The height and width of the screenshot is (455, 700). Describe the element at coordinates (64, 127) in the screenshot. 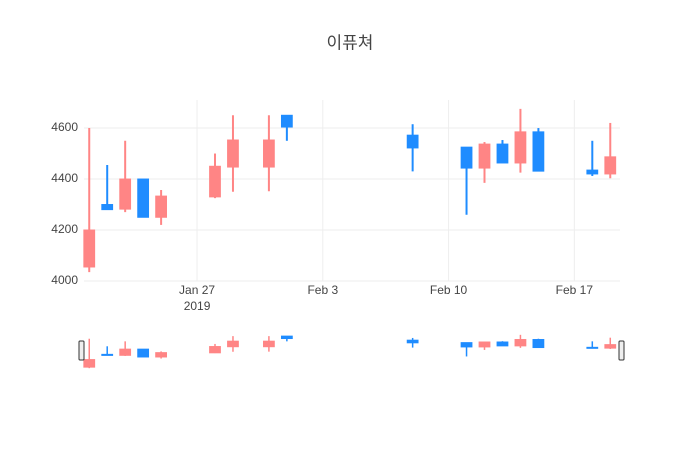

I see `y-tick-label: 4600` at that location.